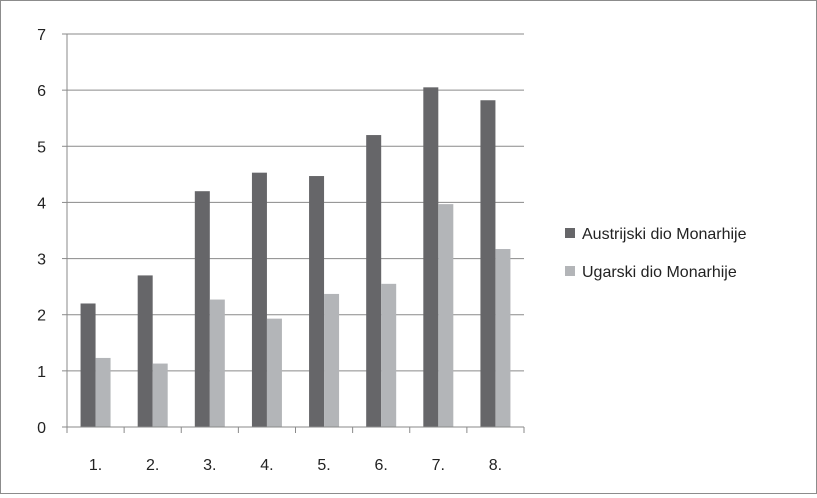 The height and width of the screenshot is (498, 817). What do you see at coordinates (381, 465) in the screenshot?
I see `x-tick-label: 6.` at bounding box center [381, 465].